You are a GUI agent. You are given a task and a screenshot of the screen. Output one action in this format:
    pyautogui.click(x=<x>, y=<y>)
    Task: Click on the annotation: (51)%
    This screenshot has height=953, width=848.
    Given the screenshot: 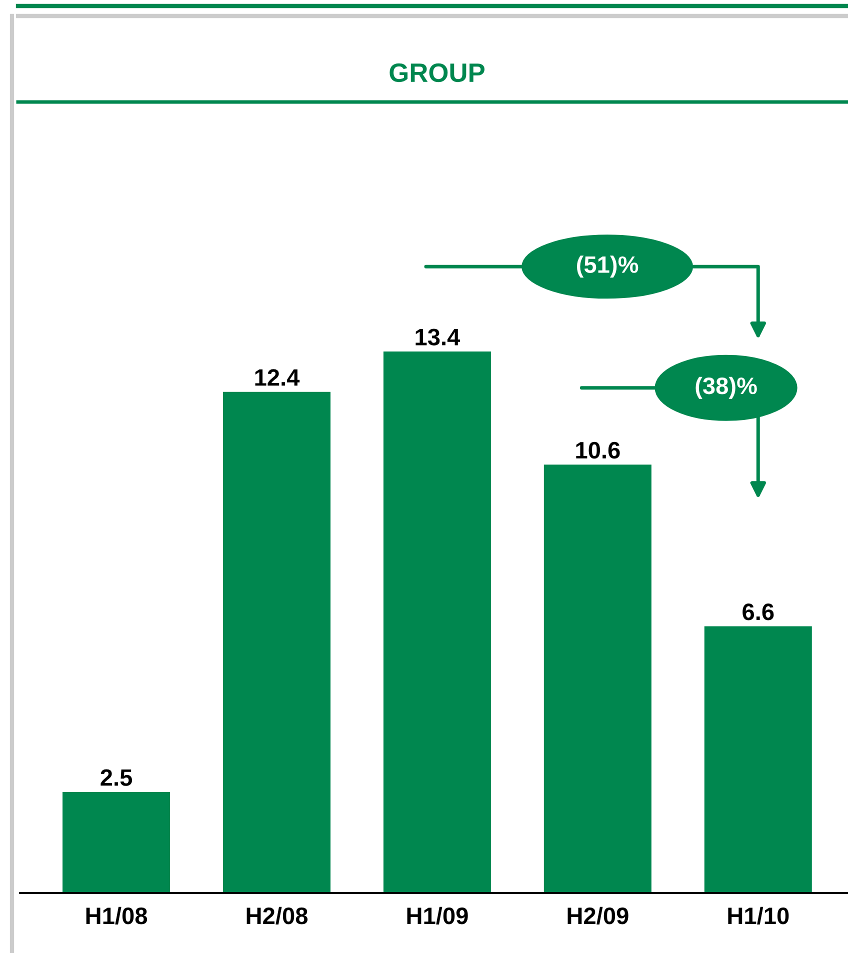 What is the action you would take?
    pyautogui.click(x=607, y=267)
    